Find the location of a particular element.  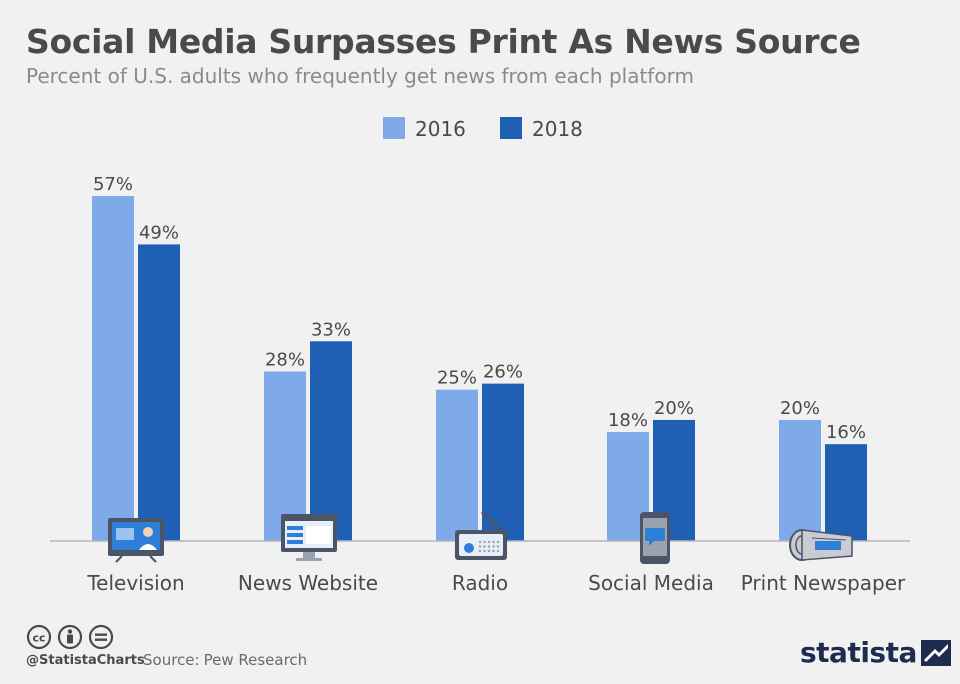

license-icons: cc is located at coordinates (81, 640).